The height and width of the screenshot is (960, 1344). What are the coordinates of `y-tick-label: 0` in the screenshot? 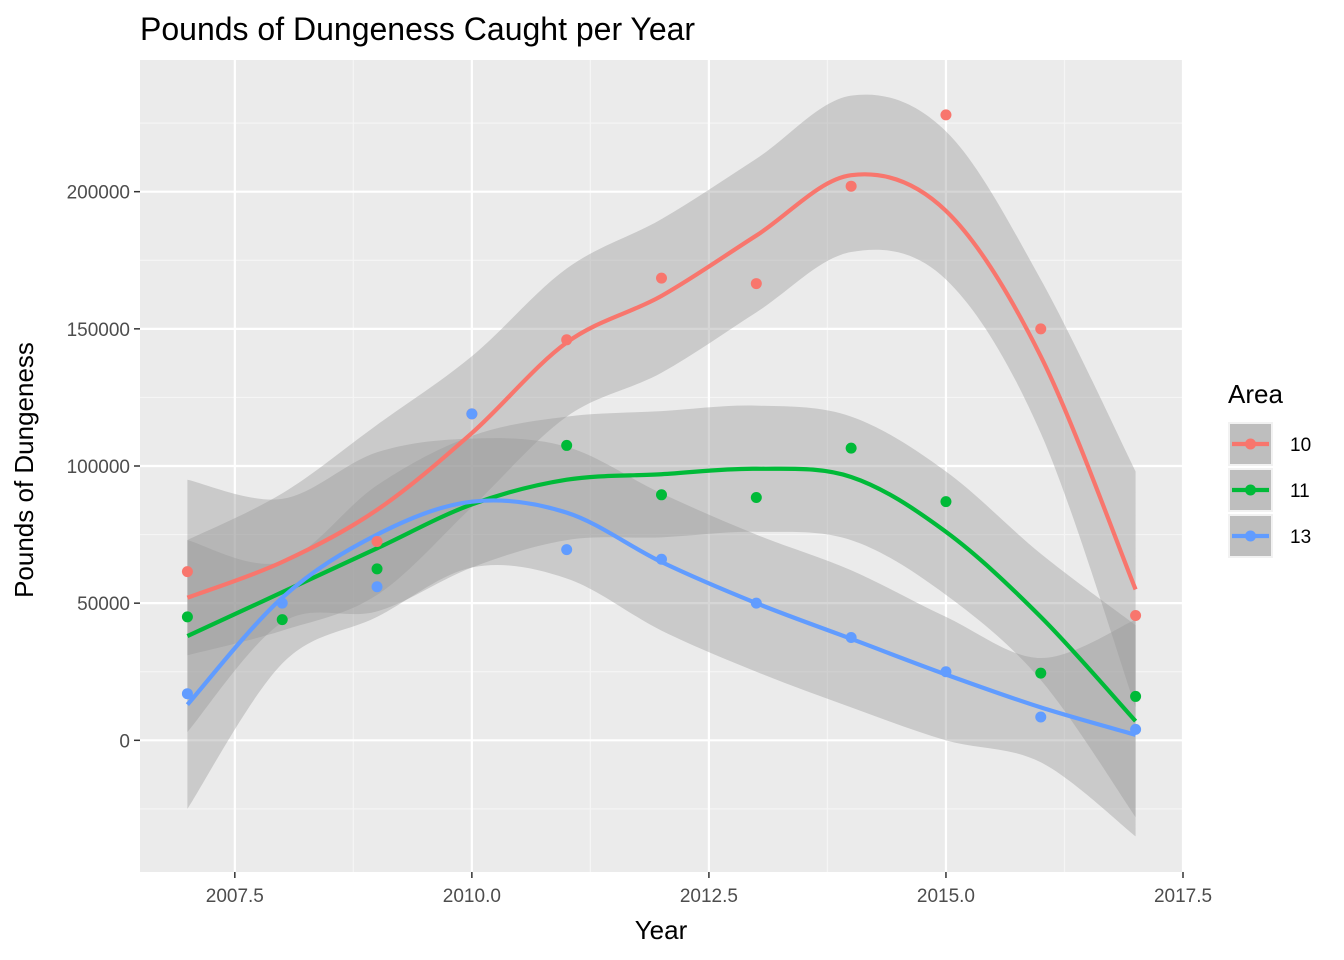 It's located at (124, 741).